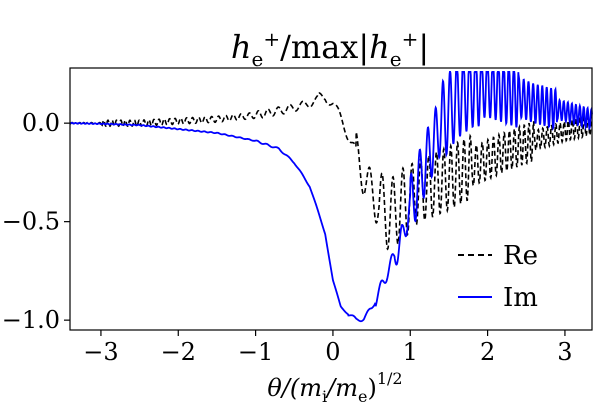  What do you see at coordinates (520, 256) in the screenshot?
I see `legend-label-re: Re` at bounding box center [520, 256].